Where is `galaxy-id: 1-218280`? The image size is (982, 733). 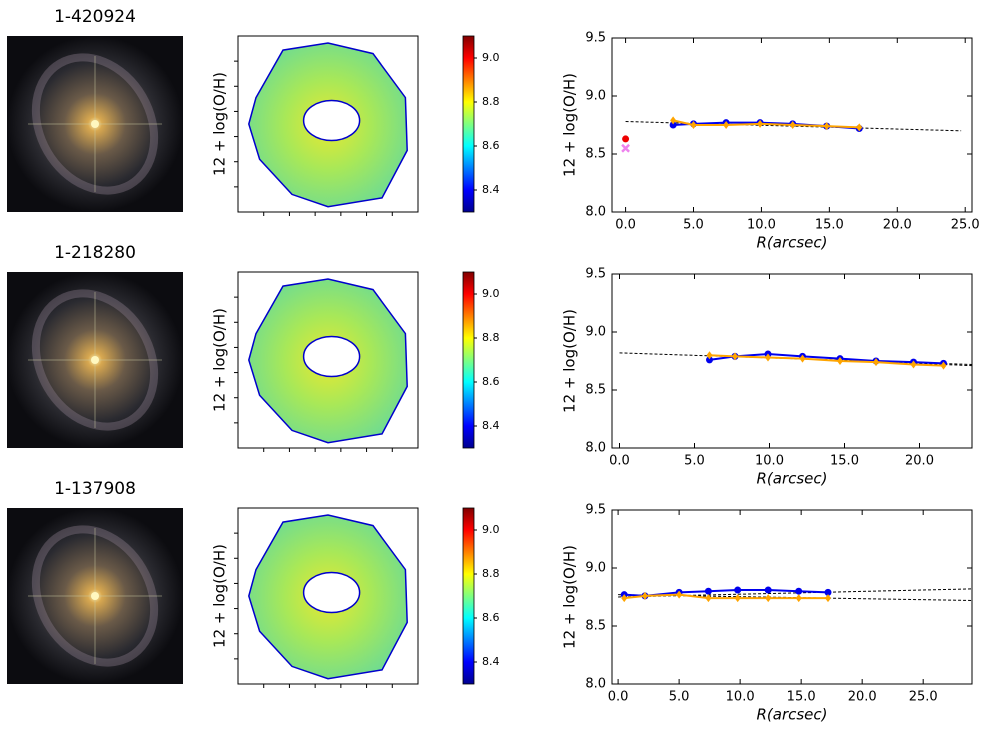 galaxy-id: 1-218280 is located at coordinates (95, 253).